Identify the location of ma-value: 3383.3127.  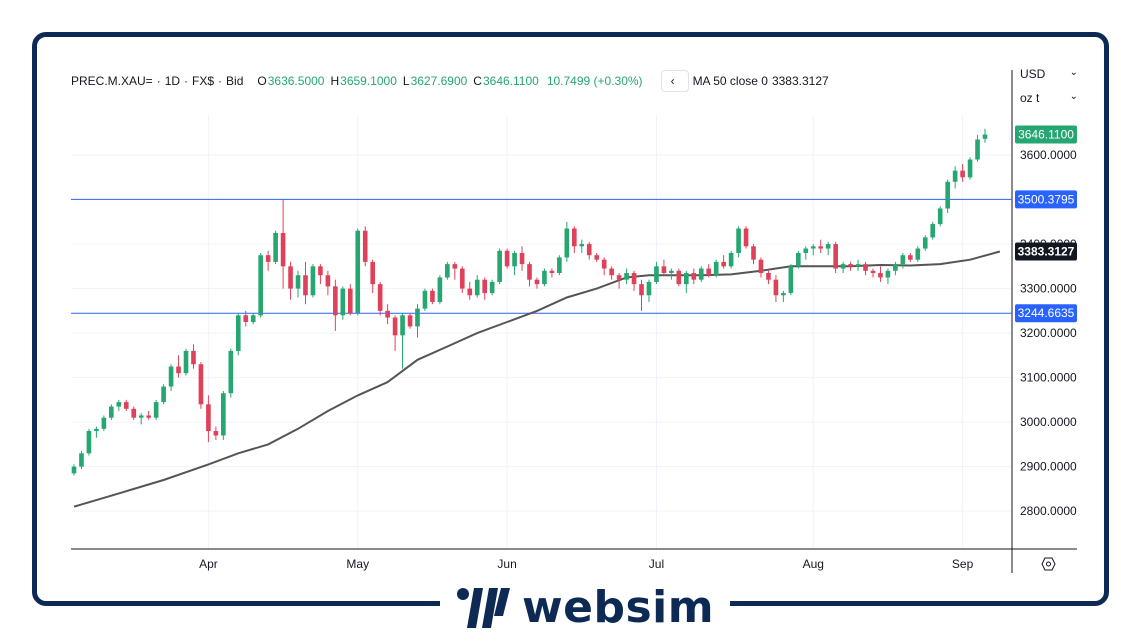
(800, 81).